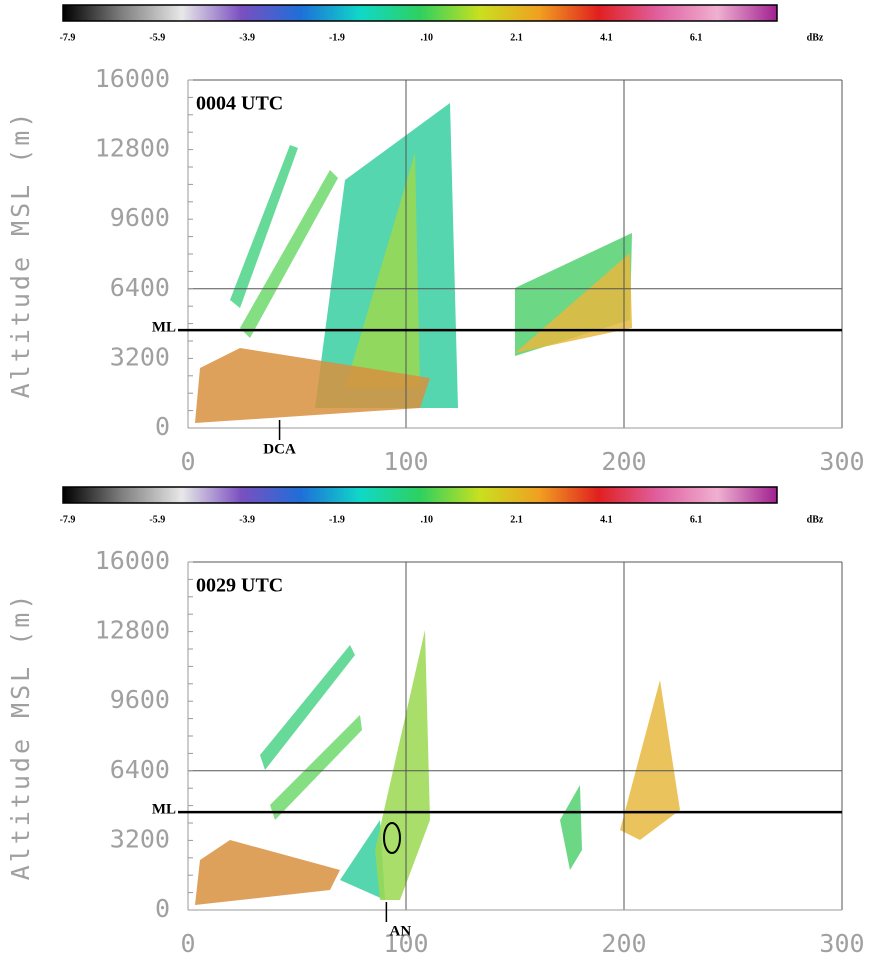 This screenshot has width=869, height=959. I want to click on panel-title: 0029 UTC, so click(239, 586).